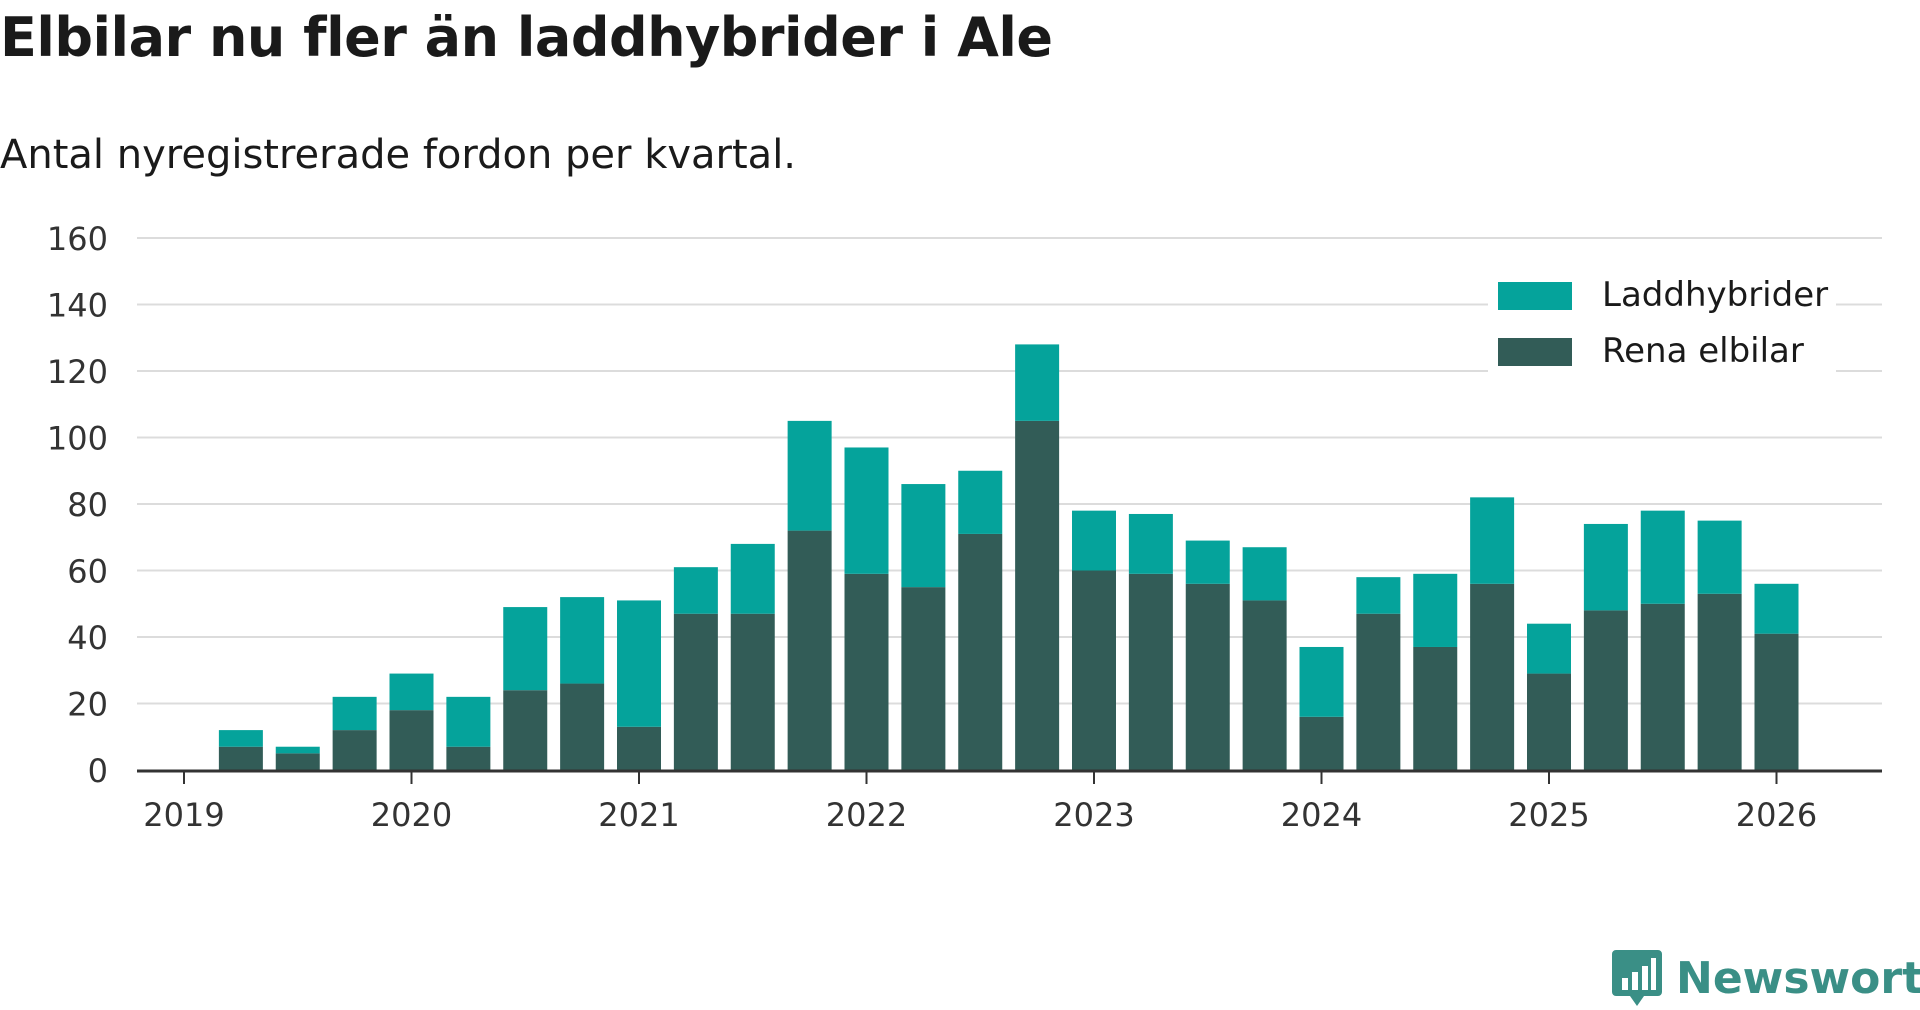 This screenshot has height=1010, width=1920. I want to click on brand-logo: Newsworthy, so click(1766, 978).